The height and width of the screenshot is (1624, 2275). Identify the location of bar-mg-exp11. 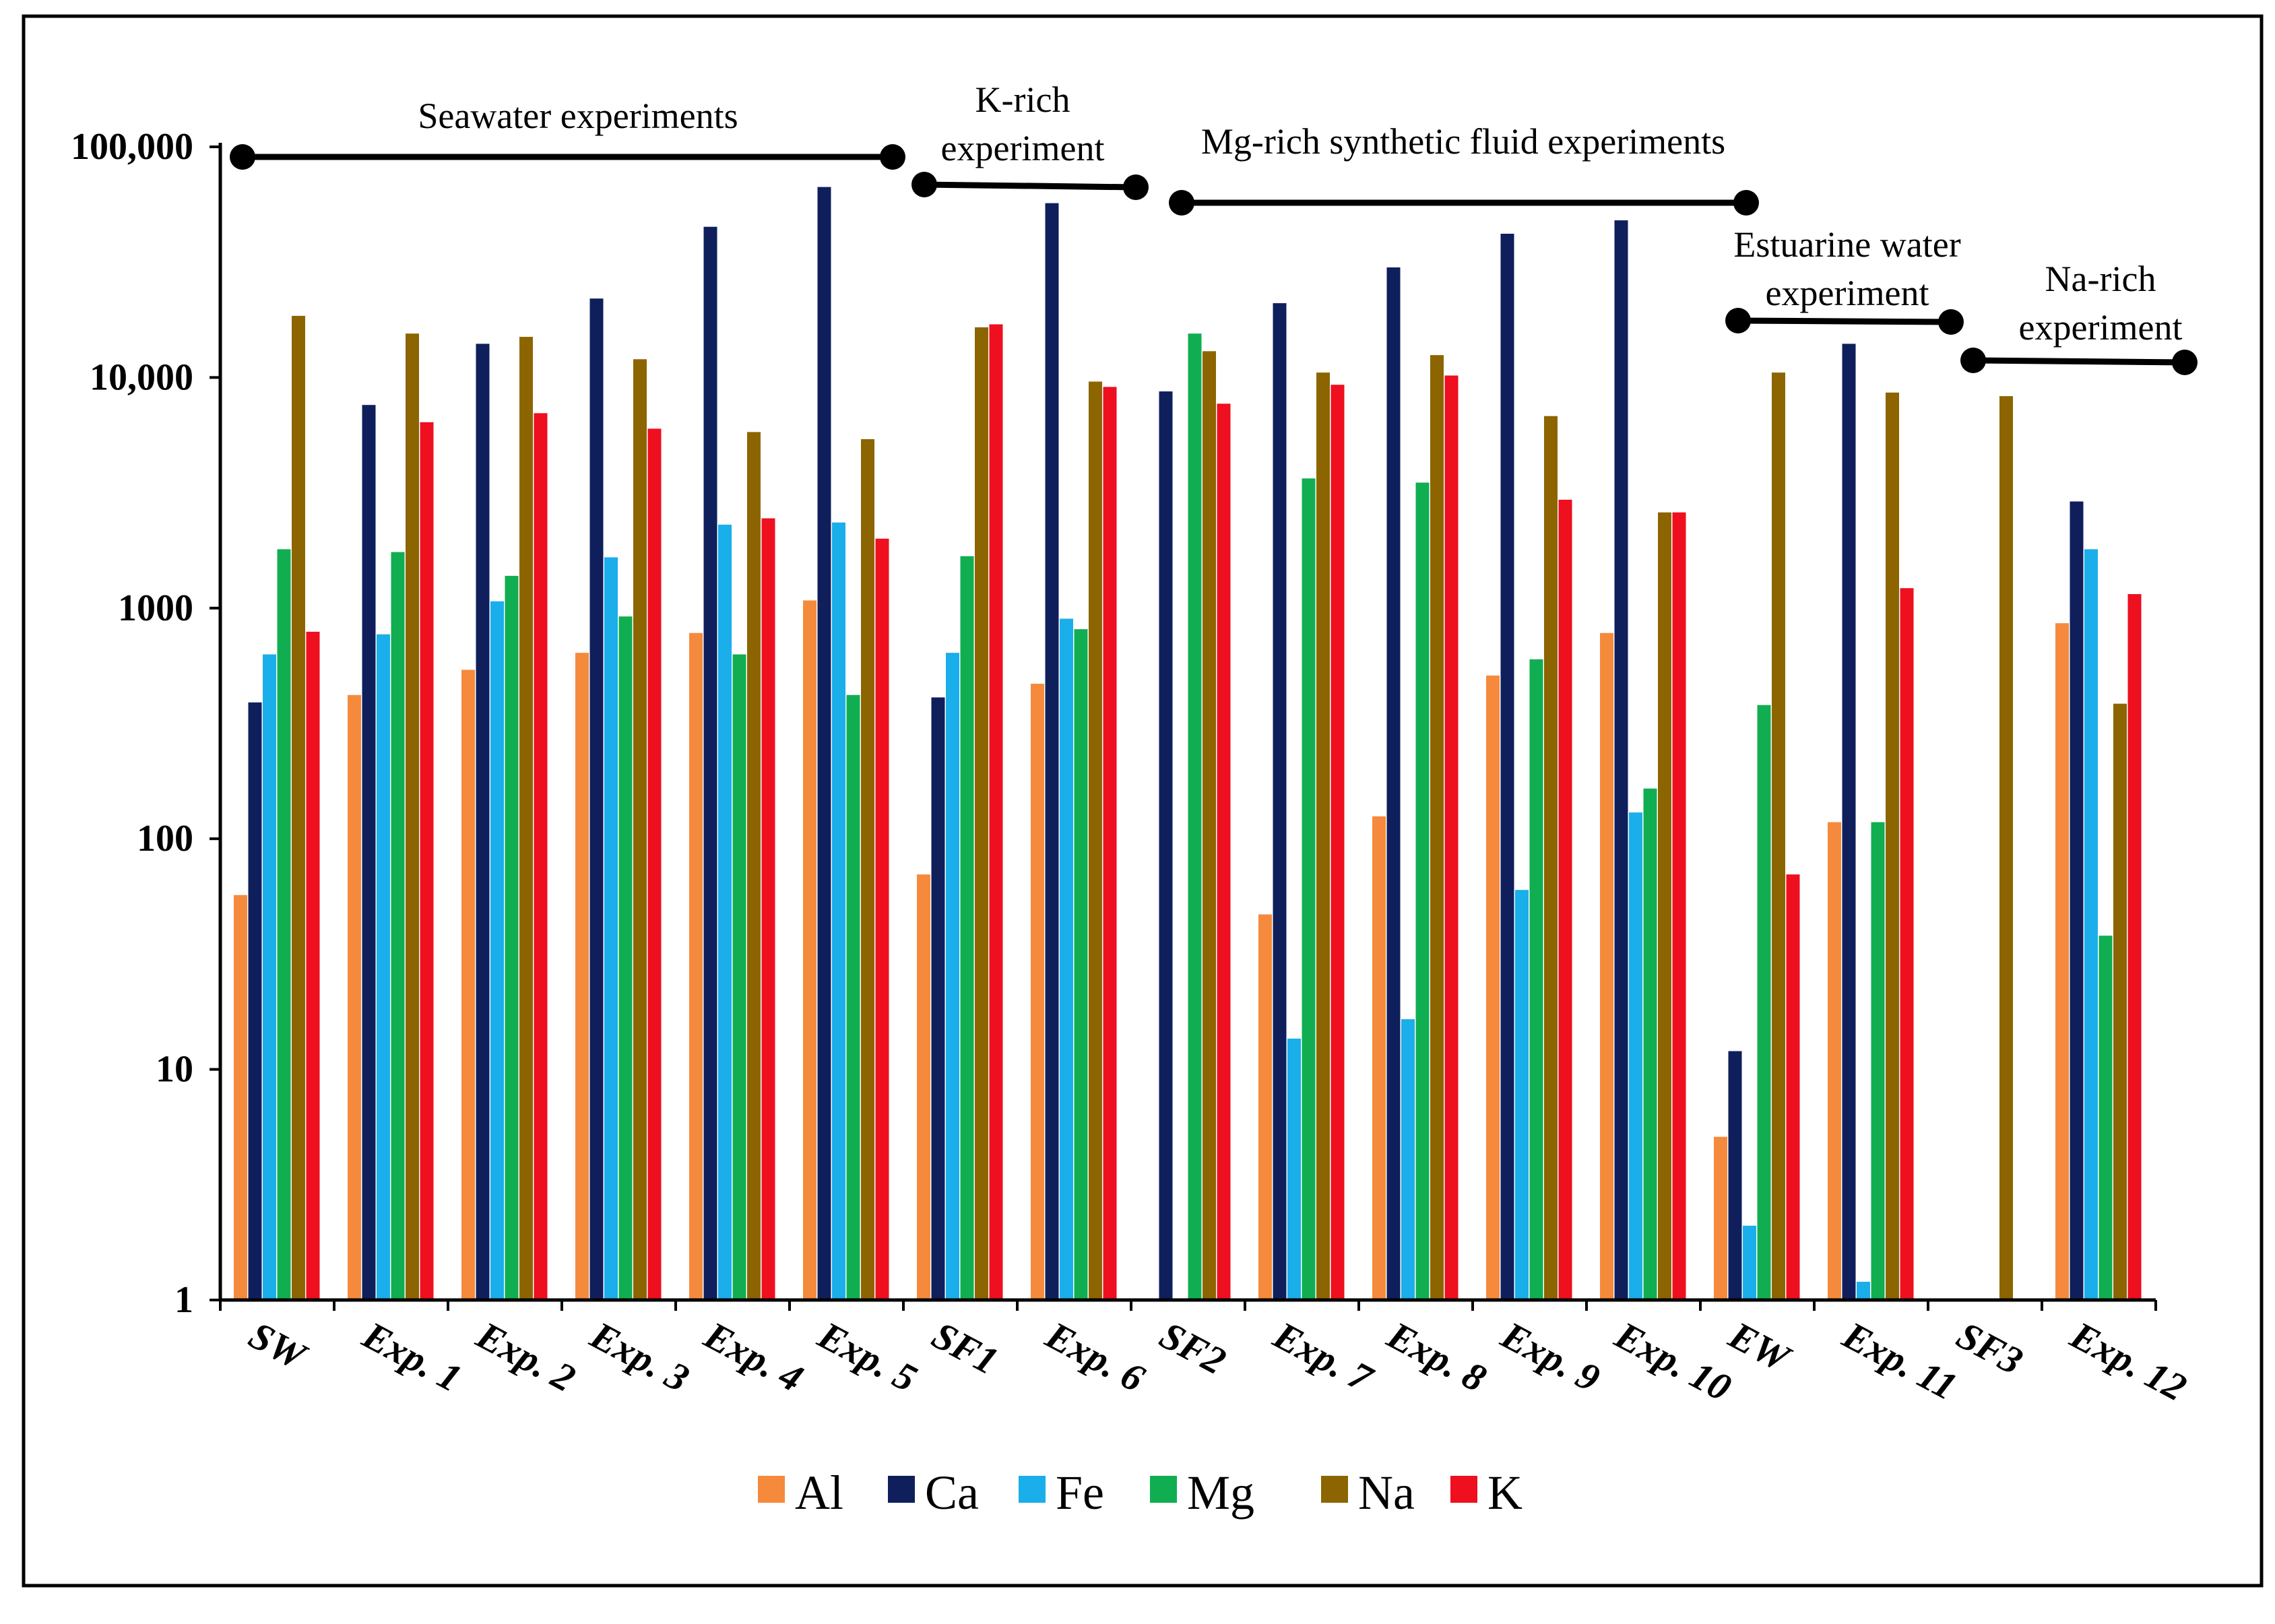
(1878, 1061).